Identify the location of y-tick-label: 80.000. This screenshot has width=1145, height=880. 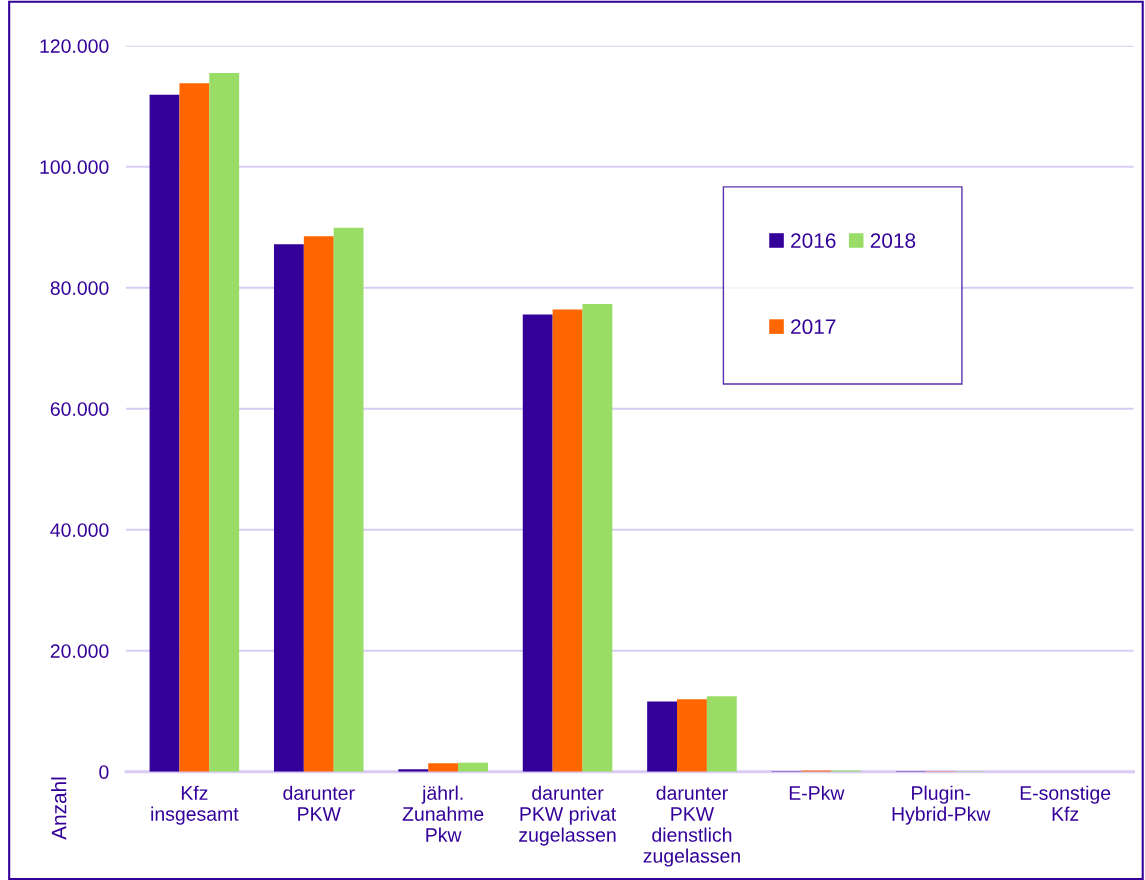
(79, 288).